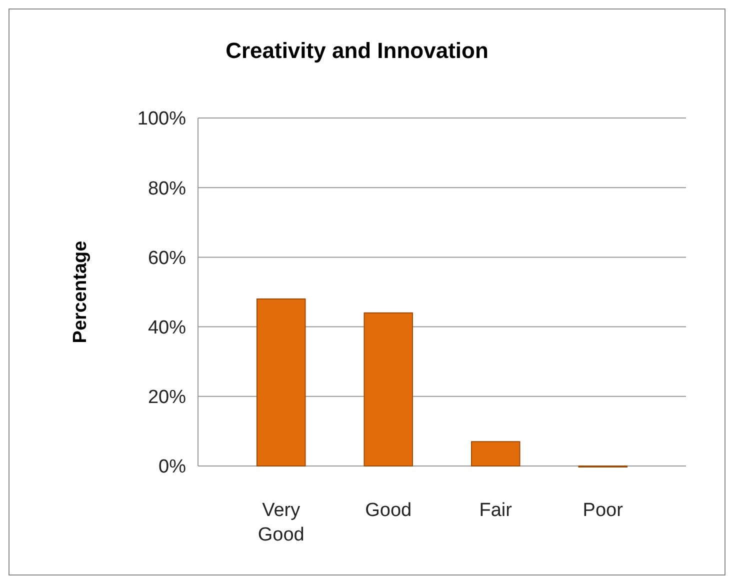 The image size is (734, 584). What do you see at coordinates (80, 292) in the screenshot?
I see `y-axis-title: Percentage` at bounding box center [80, 292].